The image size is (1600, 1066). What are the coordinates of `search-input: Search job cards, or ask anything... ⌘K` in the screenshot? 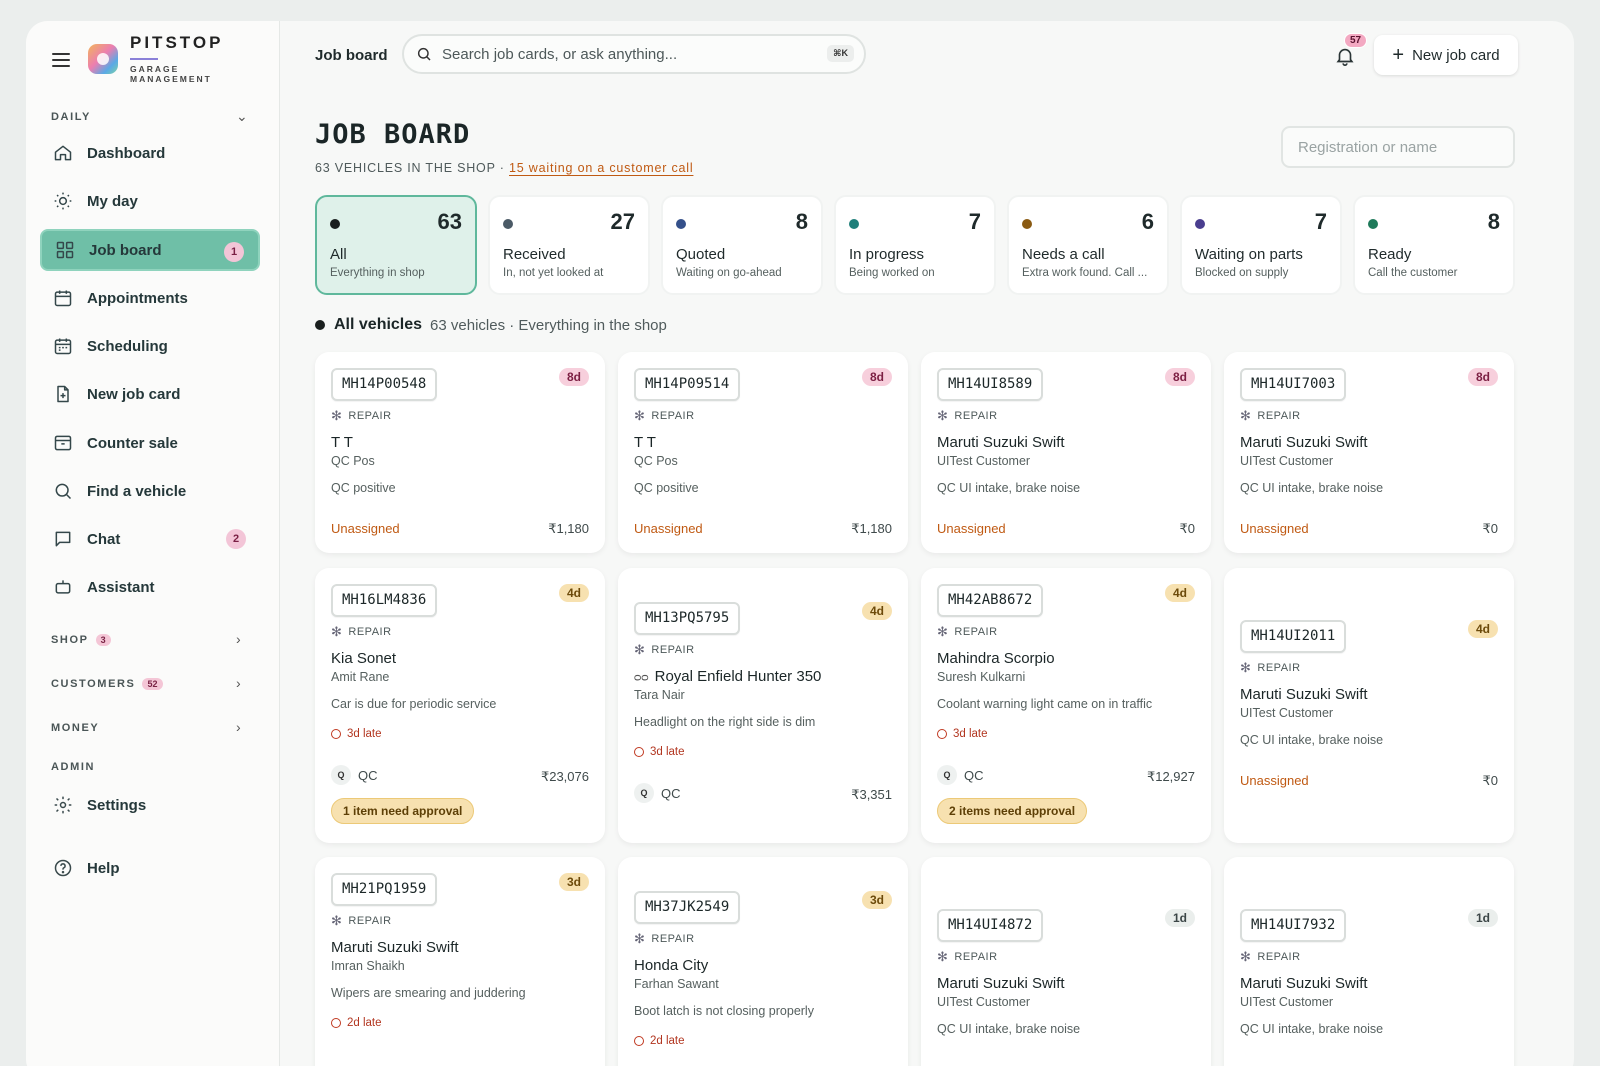 It's located at (634, 54).